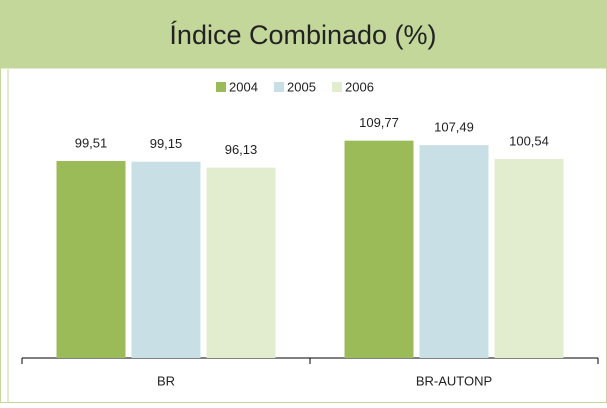 The width and height of the screenshot is (607, 408). Describe the element at coordinates (243, 86) in the screenshot. I see `legend-label: 2004` at that location.